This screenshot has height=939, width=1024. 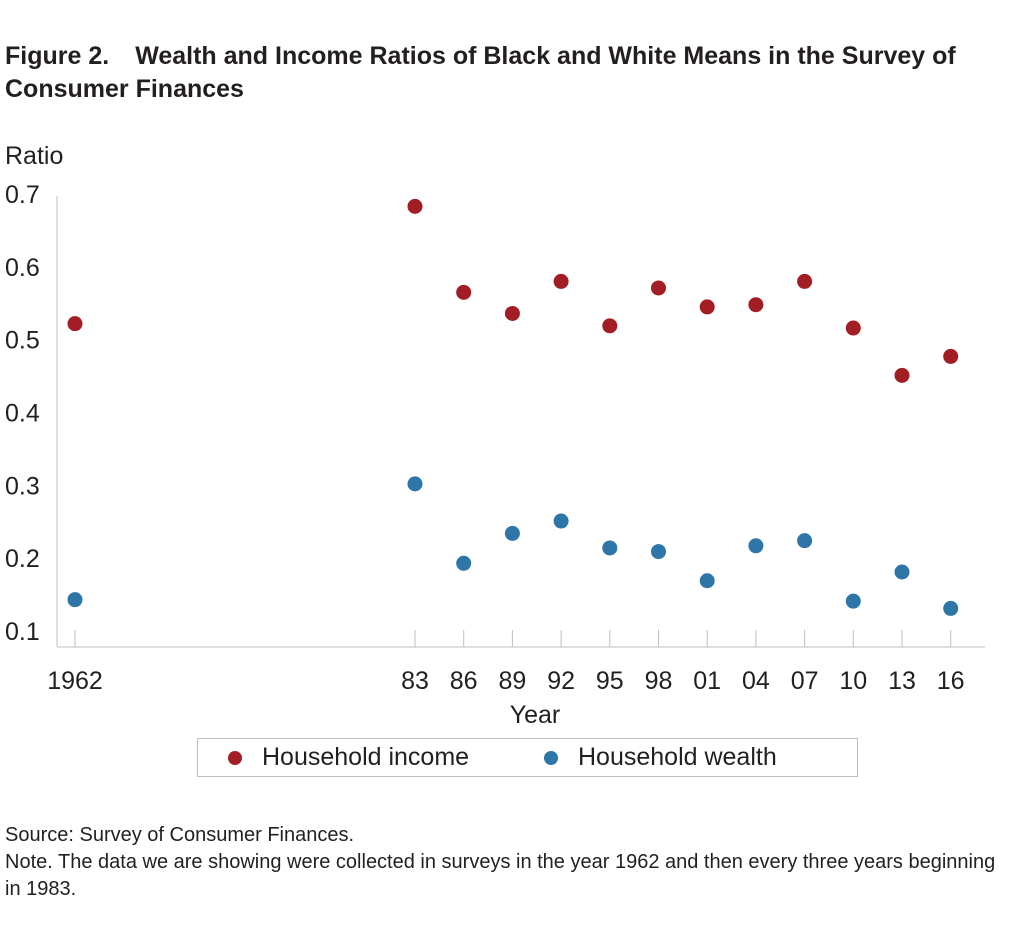 What do you see at coordinates (561, 681) in the screenshot?
I see `x-tick-label: 92` at bounding box center [561, 681].